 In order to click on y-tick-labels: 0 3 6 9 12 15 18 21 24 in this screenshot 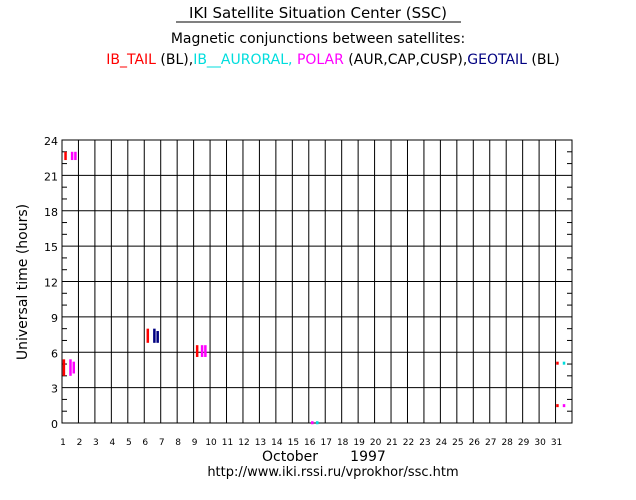, I will do `click(51, 283)`.